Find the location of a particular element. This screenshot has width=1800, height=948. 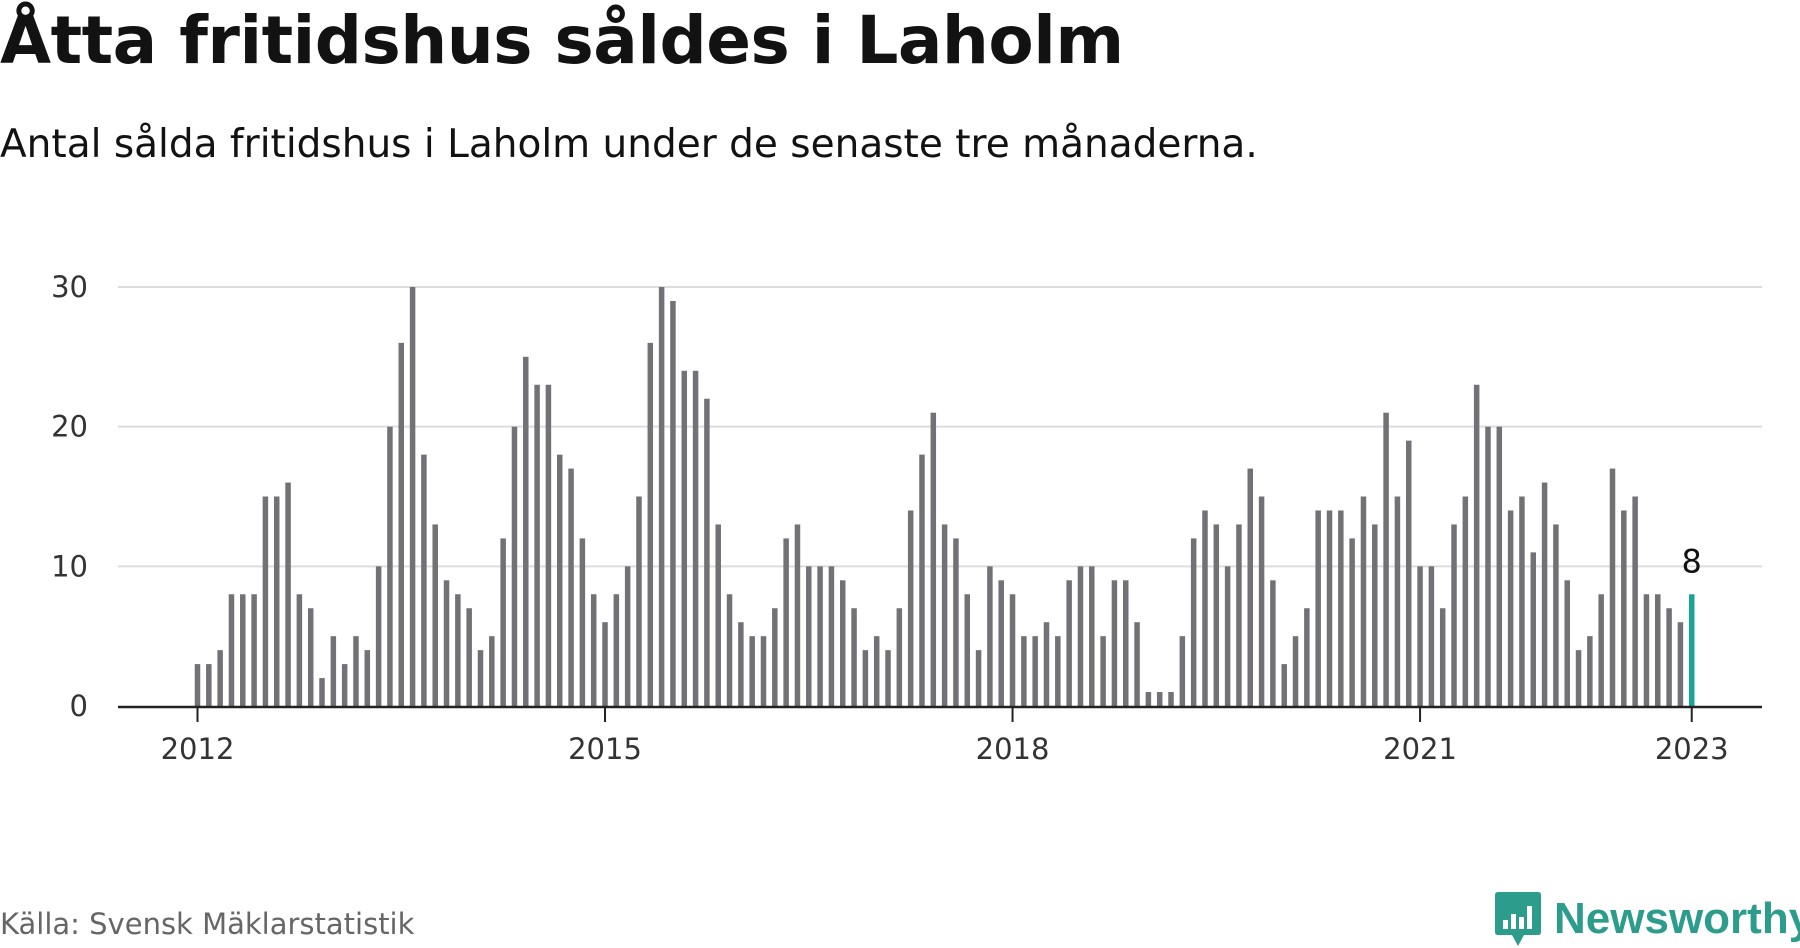

newsworthy-logo-icon is located at coordinates (1518, 919).